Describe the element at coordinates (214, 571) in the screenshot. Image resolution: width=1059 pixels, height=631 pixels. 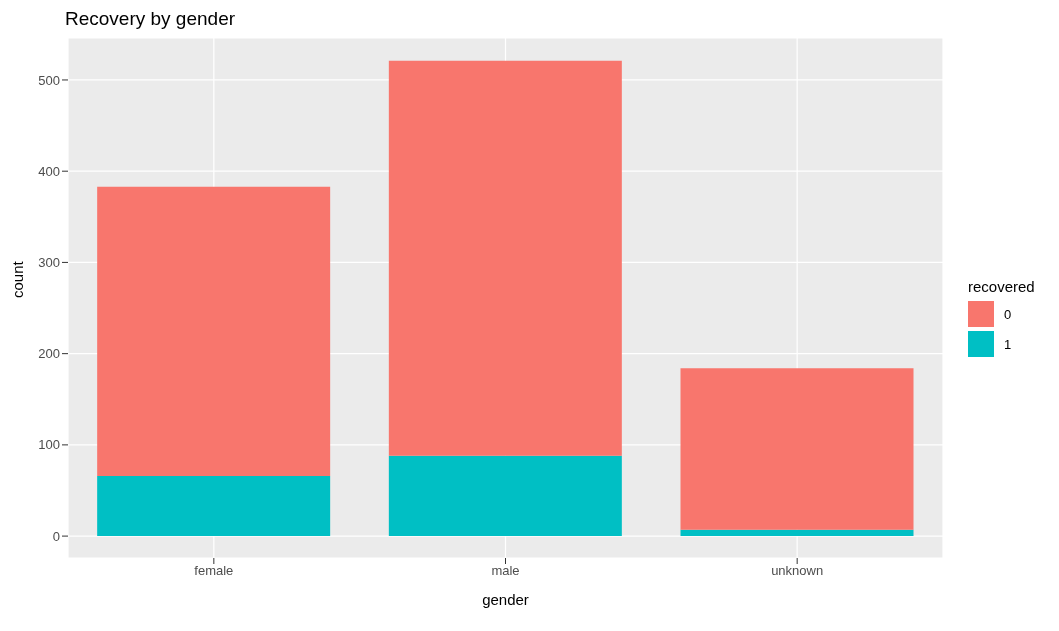
I see `x-tick-label: female` at that location.